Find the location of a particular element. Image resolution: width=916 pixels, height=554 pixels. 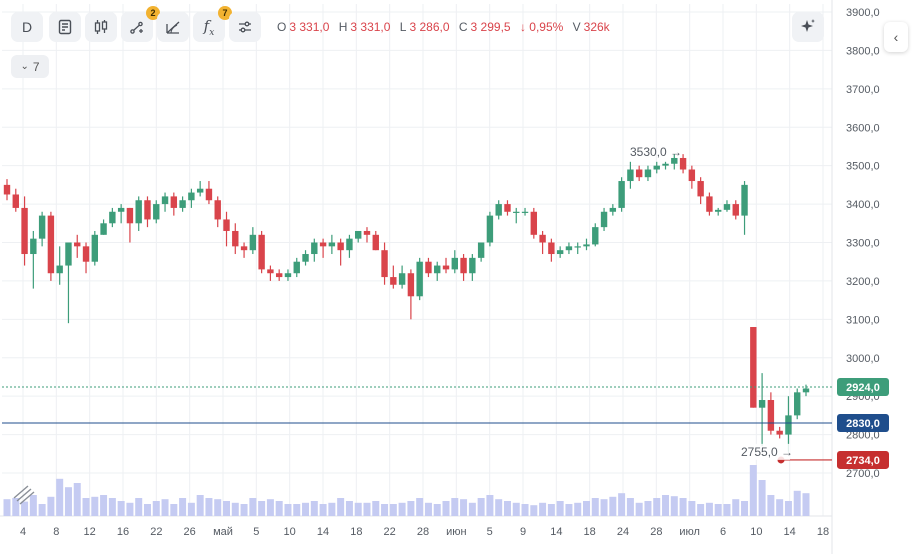

drawing-tools-button: 2 is located at coordinates (140, 24).